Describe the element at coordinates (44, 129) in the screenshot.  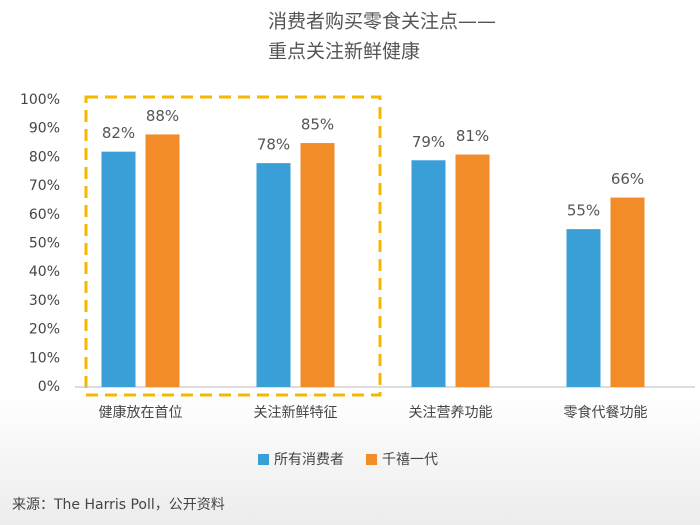
I see `y-tick-label: 90%` at that location.